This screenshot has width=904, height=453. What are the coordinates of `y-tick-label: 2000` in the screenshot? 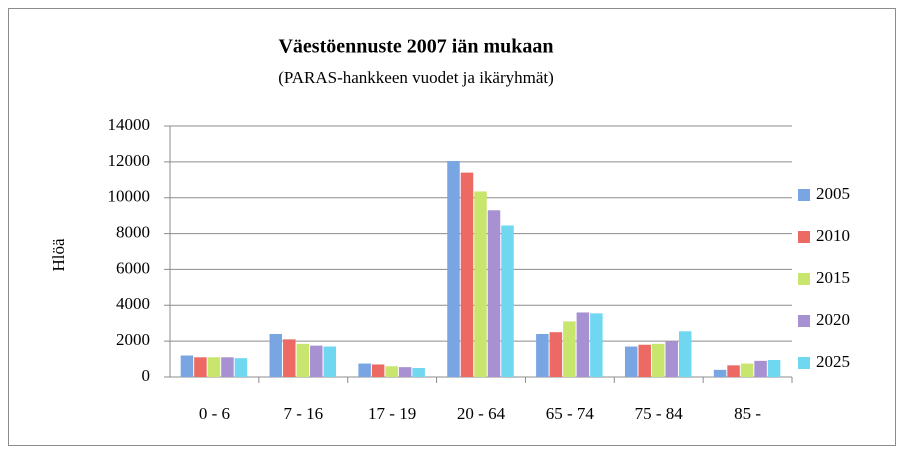 It's located at (133, 339).